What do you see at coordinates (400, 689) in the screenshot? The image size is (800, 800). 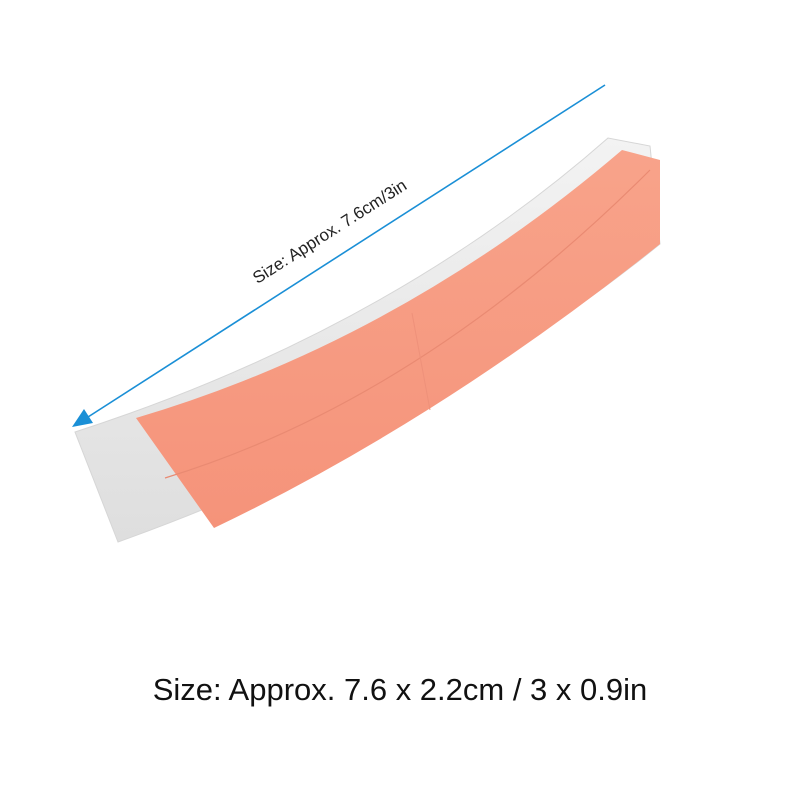 I see `size-caption: Size: Approx. 7.6 x 2.2cm / 3 x 0.9in` at bounding box center [400, 689].